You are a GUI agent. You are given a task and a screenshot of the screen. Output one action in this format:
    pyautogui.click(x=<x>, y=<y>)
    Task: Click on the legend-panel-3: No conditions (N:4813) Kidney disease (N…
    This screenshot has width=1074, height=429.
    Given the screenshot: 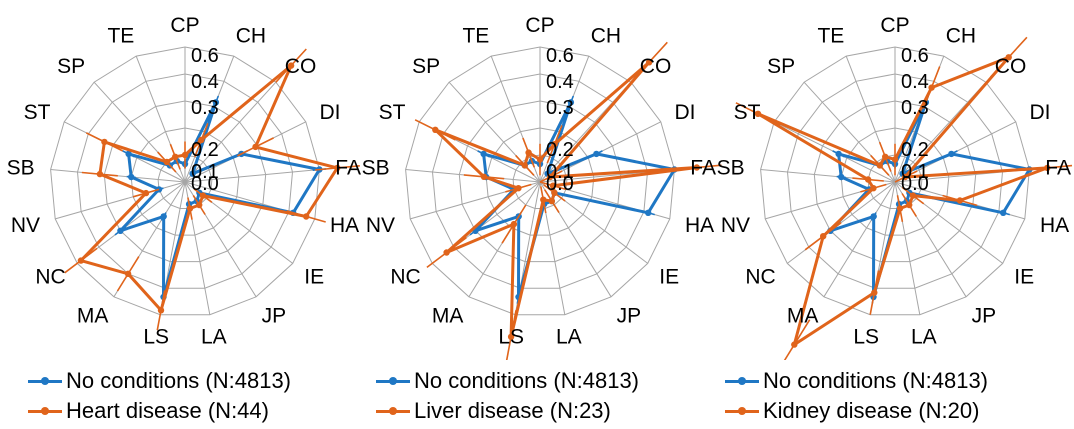 What is the action you would take?
    pyautogui.click(x=895, y=396)
    